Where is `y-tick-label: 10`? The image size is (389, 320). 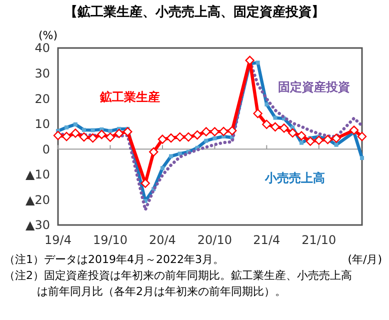 y-tick-label: 10 is located at coordinates (42, 124).